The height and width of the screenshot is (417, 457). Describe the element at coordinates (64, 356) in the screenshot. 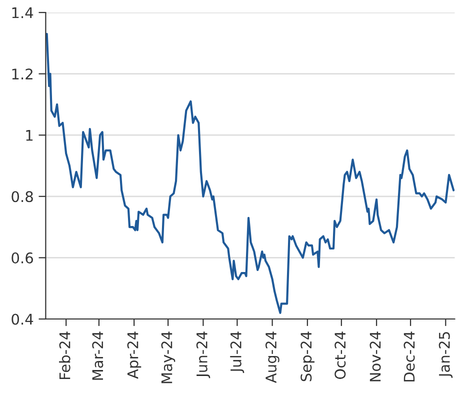

I see `x-tick-label: Feb-24` at that location.